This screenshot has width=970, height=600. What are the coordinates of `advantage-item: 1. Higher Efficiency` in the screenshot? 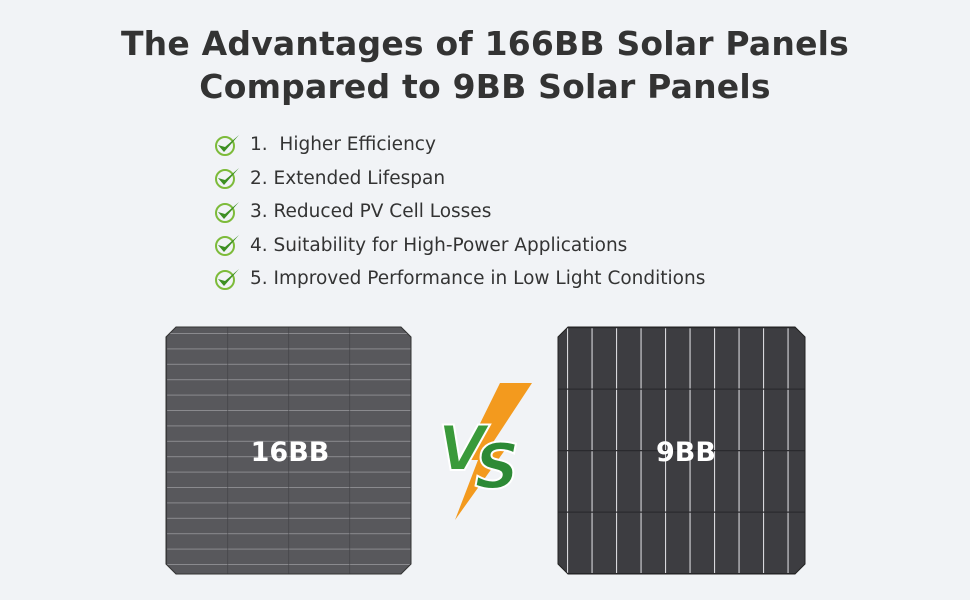 It's located at (459, 145).